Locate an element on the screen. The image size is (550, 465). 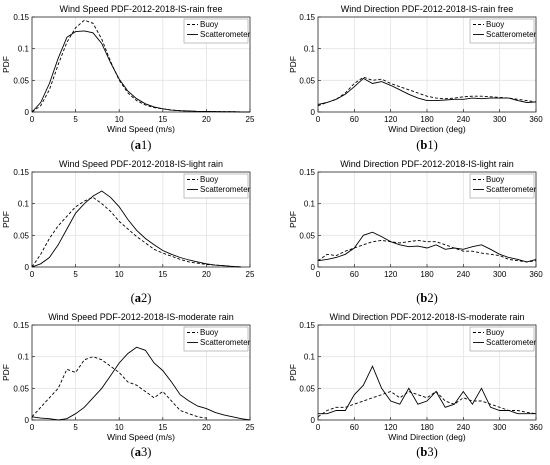
panel-caption: (a3) is located at coordinates (141, 452).